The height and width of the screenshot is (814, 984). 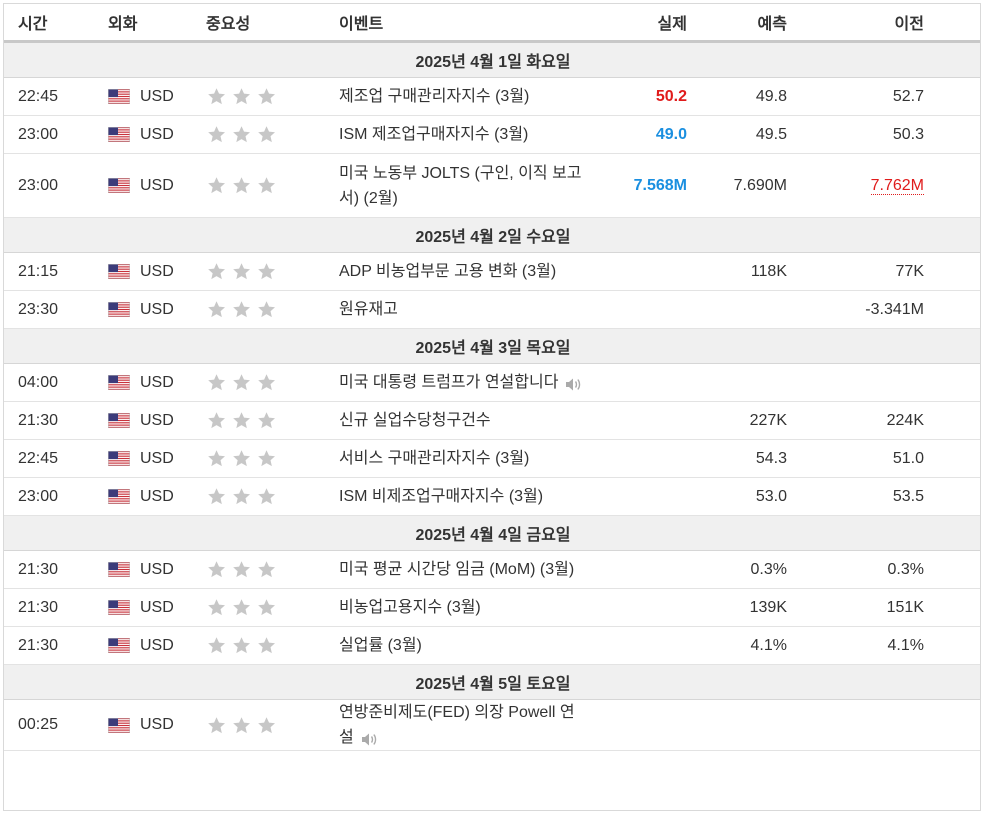 What do you see at coordinates (56, 23) in the screenshot?
I see `header-time: 시간` at bounding box center [56, 23].